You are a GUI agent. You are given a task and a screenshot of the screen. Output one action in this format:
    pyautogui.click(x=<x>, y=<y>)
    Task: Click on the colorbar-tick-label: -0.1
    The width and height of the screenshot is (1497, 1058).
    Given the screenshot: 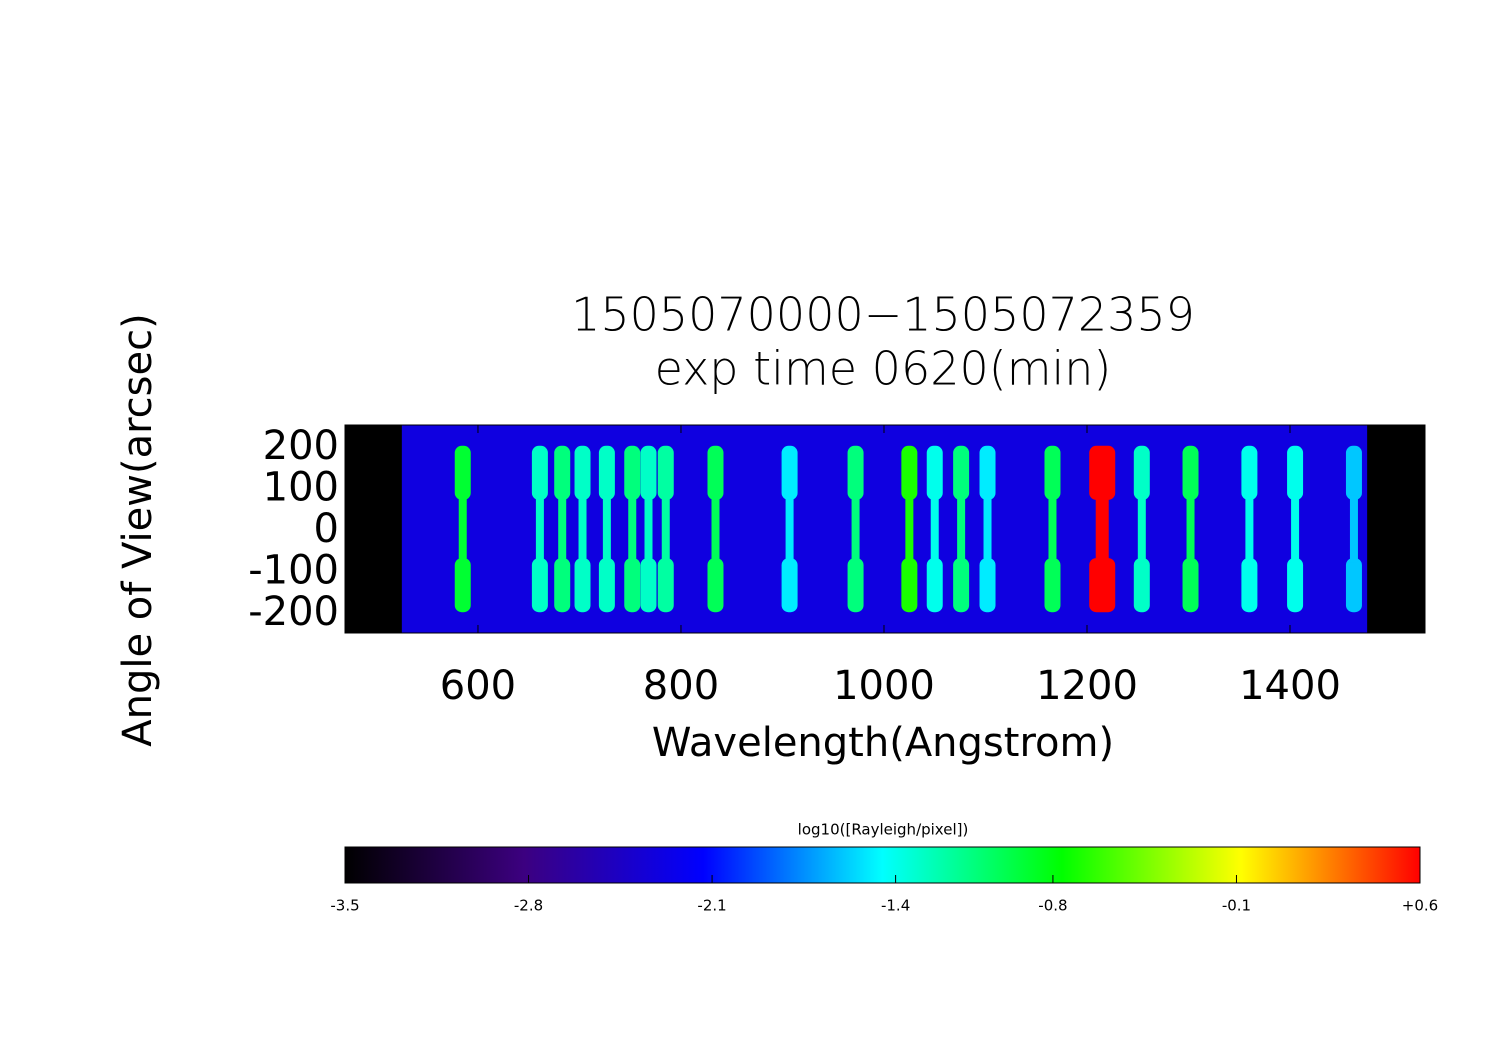 What is the action you would take?
    pyautogui.click(x=1236, y=906)
    